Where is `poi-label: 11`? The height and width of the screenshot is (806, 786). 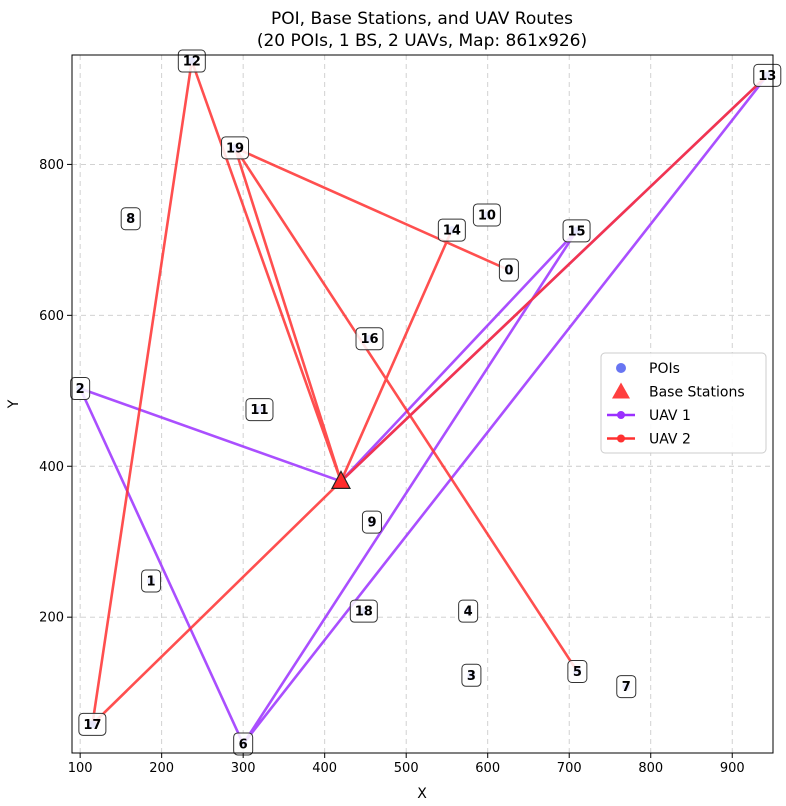 poi-label: 11 is located at coordinates (259, 410).